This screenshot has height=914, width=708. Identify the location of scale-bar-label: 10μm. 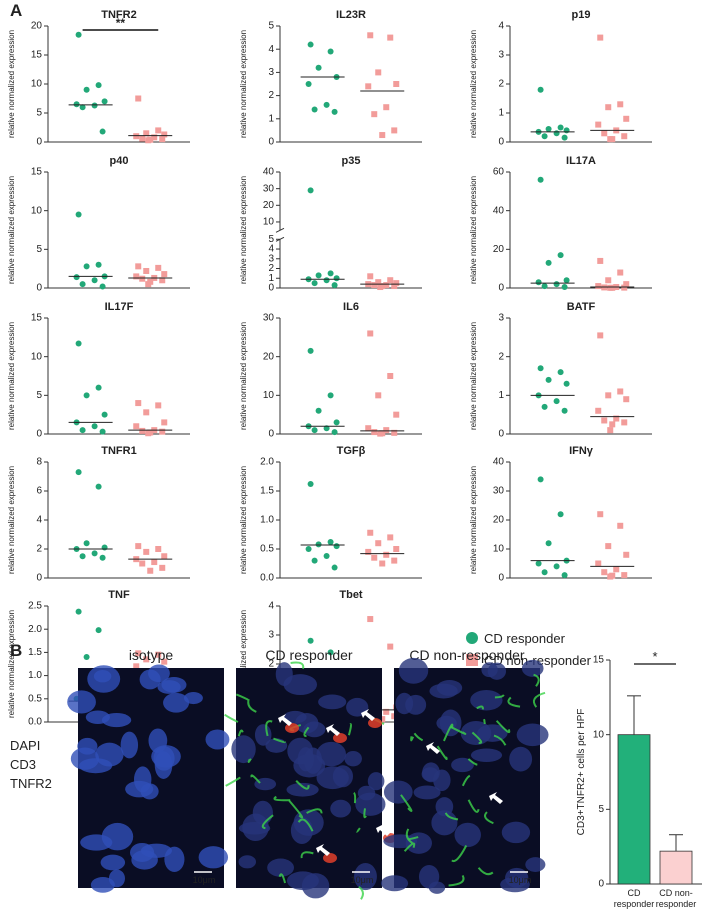
(362, 880).